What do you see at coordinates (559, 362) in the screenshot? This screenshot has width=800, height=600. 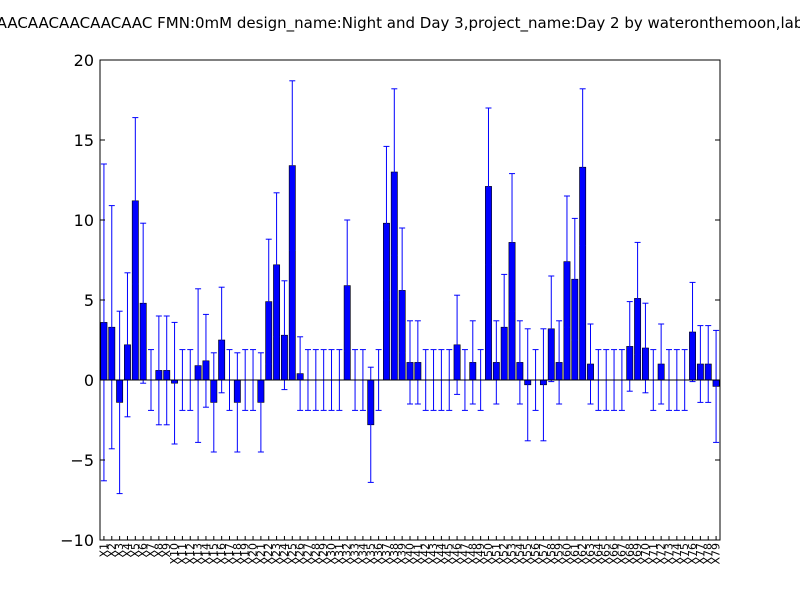 I see `error-bar-X59` at bounding box center [559, 362].